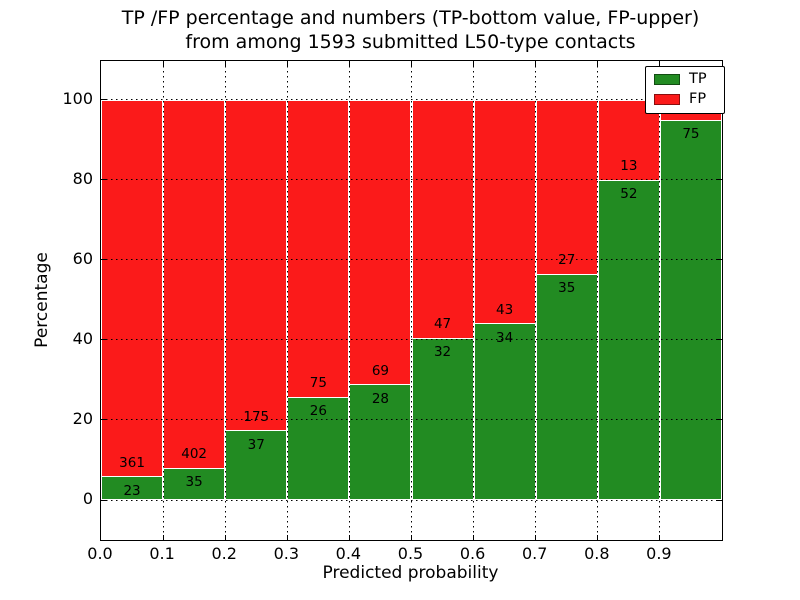  What do you see at coordinates (659, 553) in the screenshot?
I see `x-tick-label: 0.9` at bounding box center [659, 553].